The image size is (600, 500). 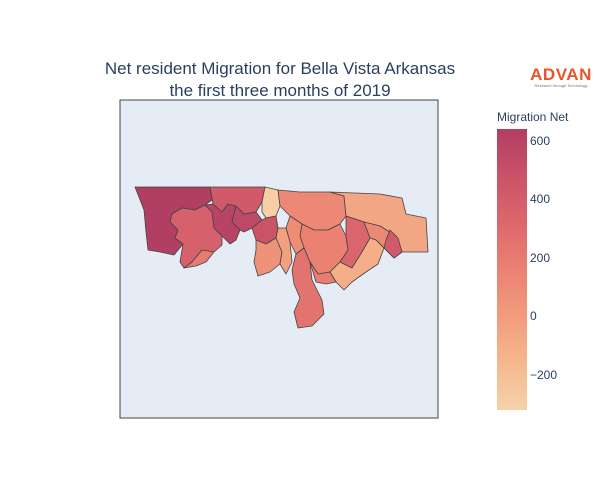 What do you see at coordinates (271, 202) in the screenshot?
I see `region-north-central` at bounding box center [271, 202].